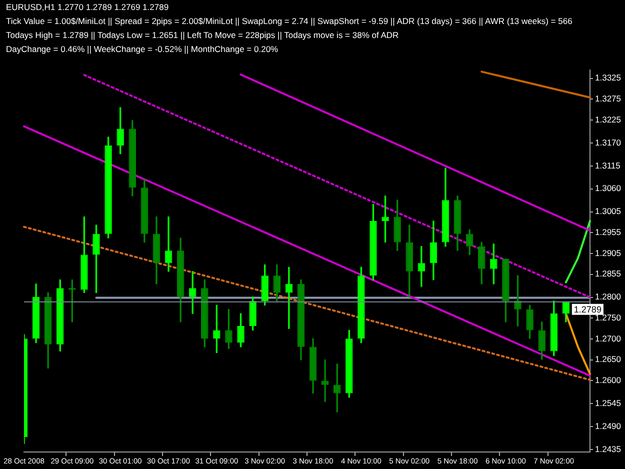 The width and height of the screenshot is (625, 469). Describe the element at coordinates (608, 449) in the screenshot. I see `y-tick-label: 1.2435` at that location.